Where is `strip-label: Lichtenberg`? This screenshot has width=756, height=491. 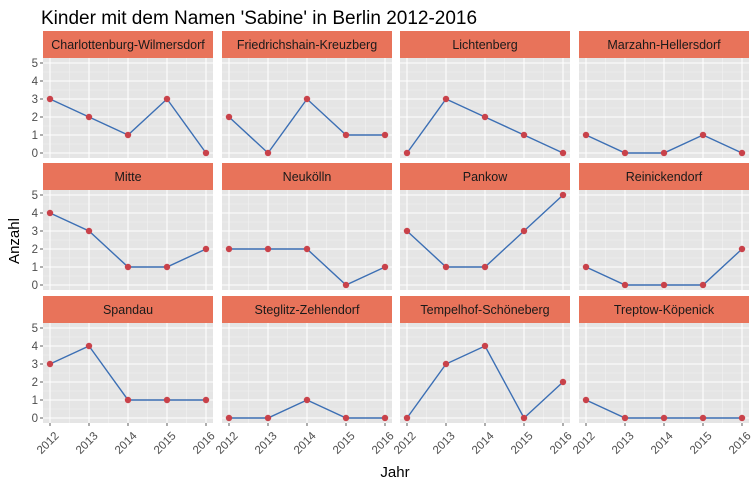
strip-label: Lichtenberg is located at coordinates (484, 45).